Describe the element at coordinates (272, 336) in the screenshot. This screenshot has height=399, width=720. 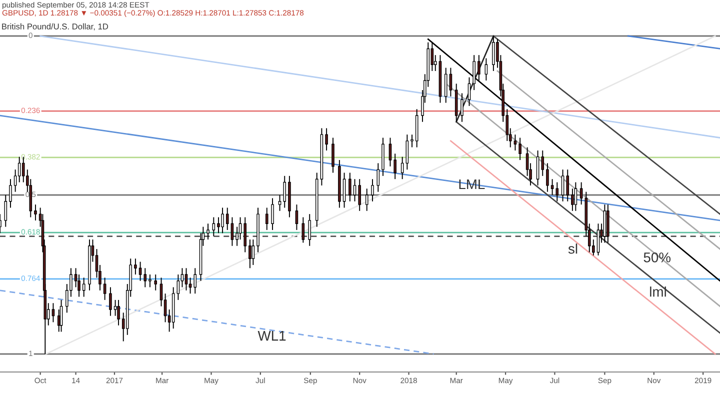
I see `annotation: WL1` at that location.